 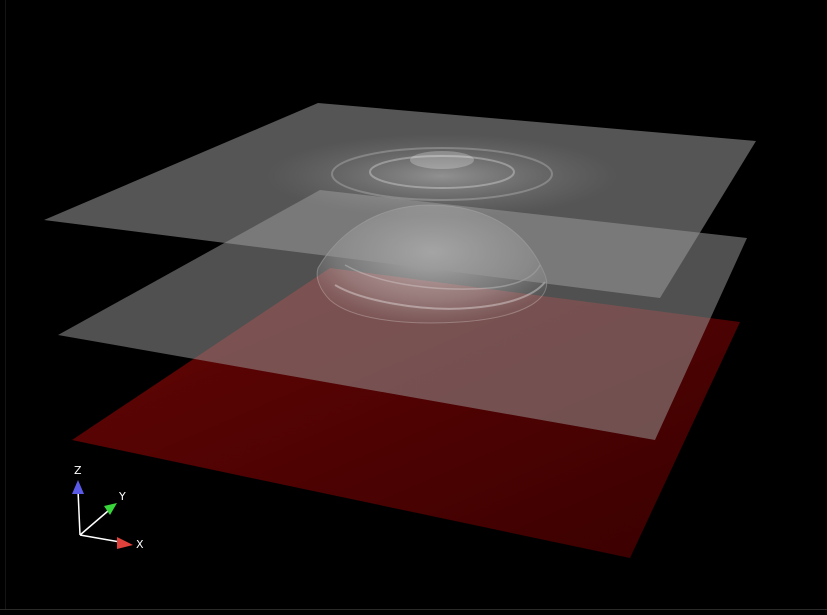 I want to click on y-axis-label: Y, so click(x=122, y=496).